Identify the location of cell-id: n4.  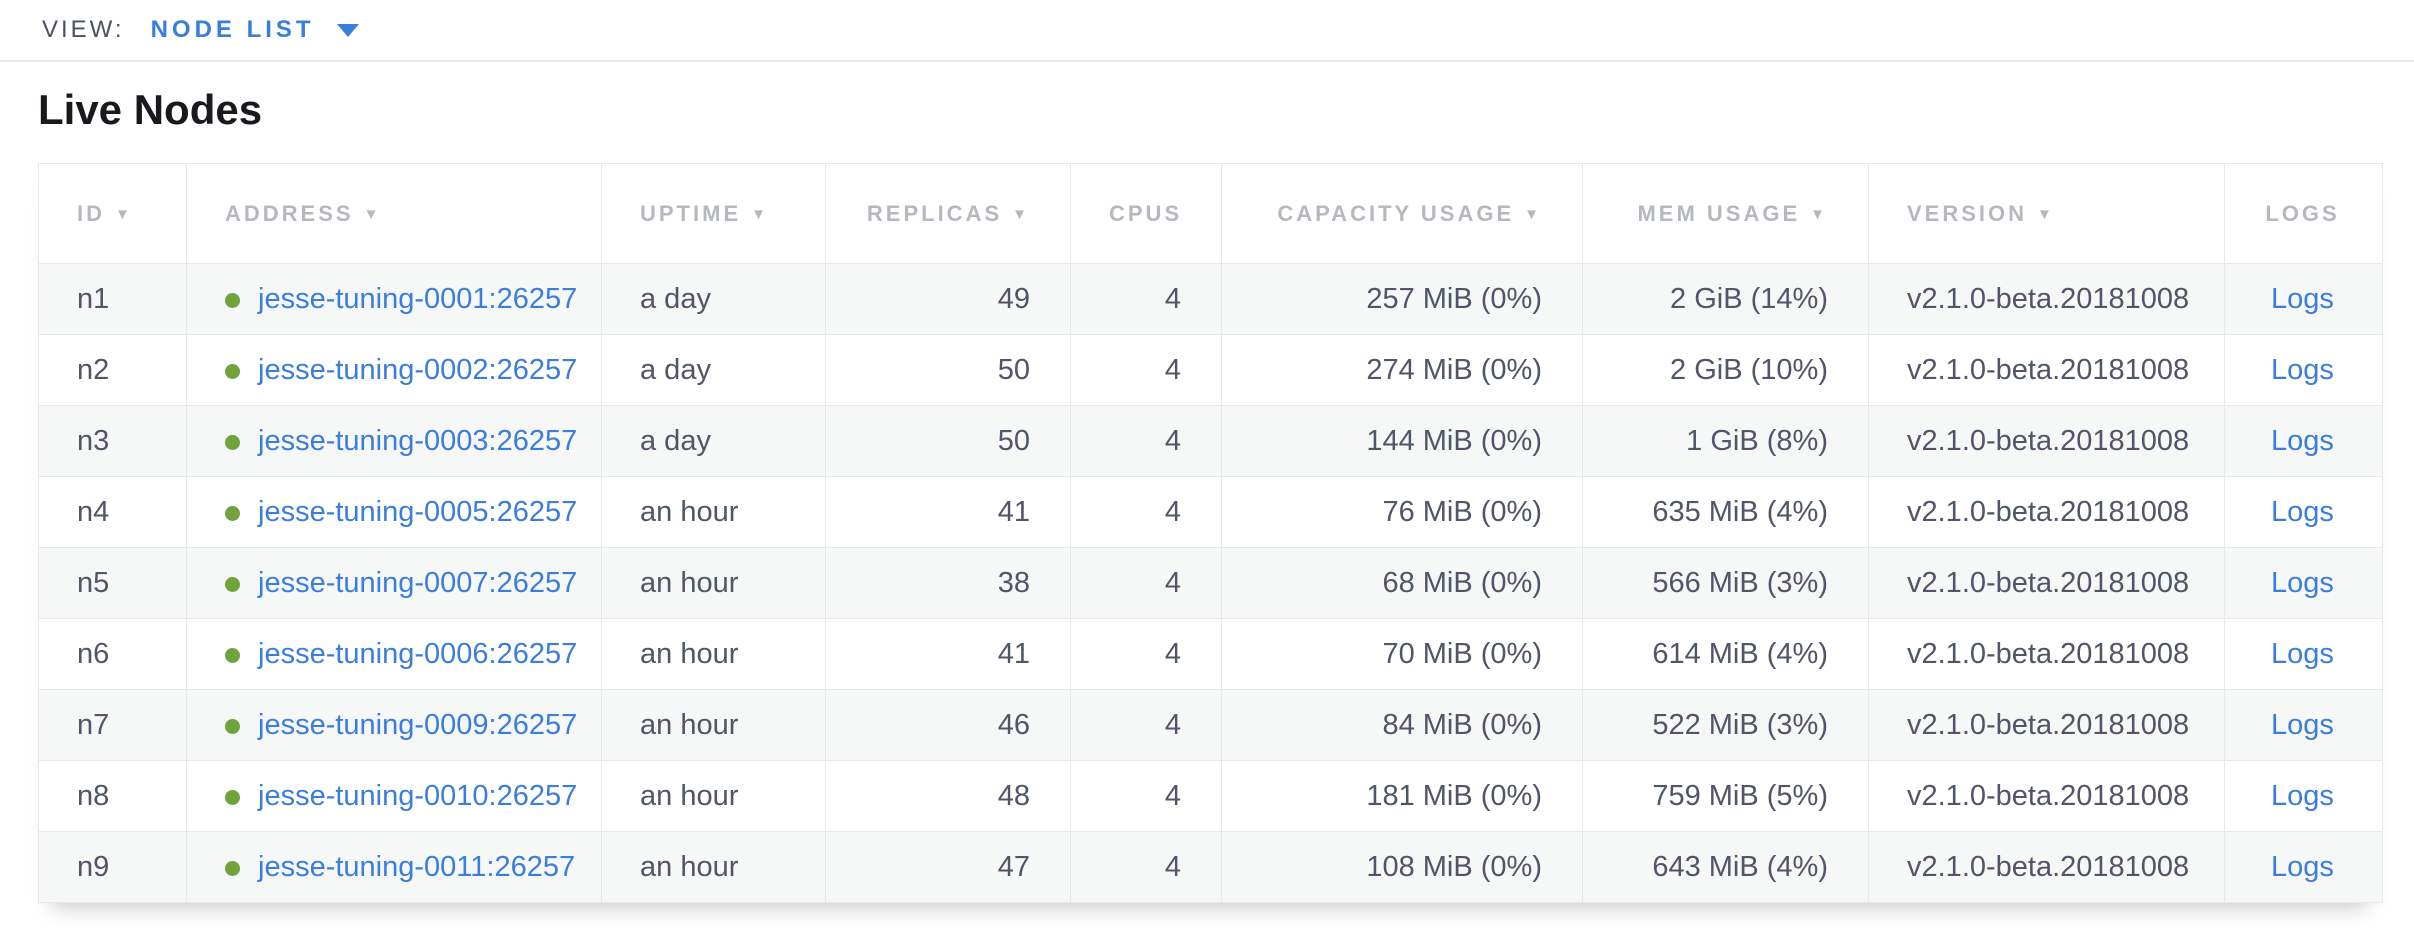
(112, 512).